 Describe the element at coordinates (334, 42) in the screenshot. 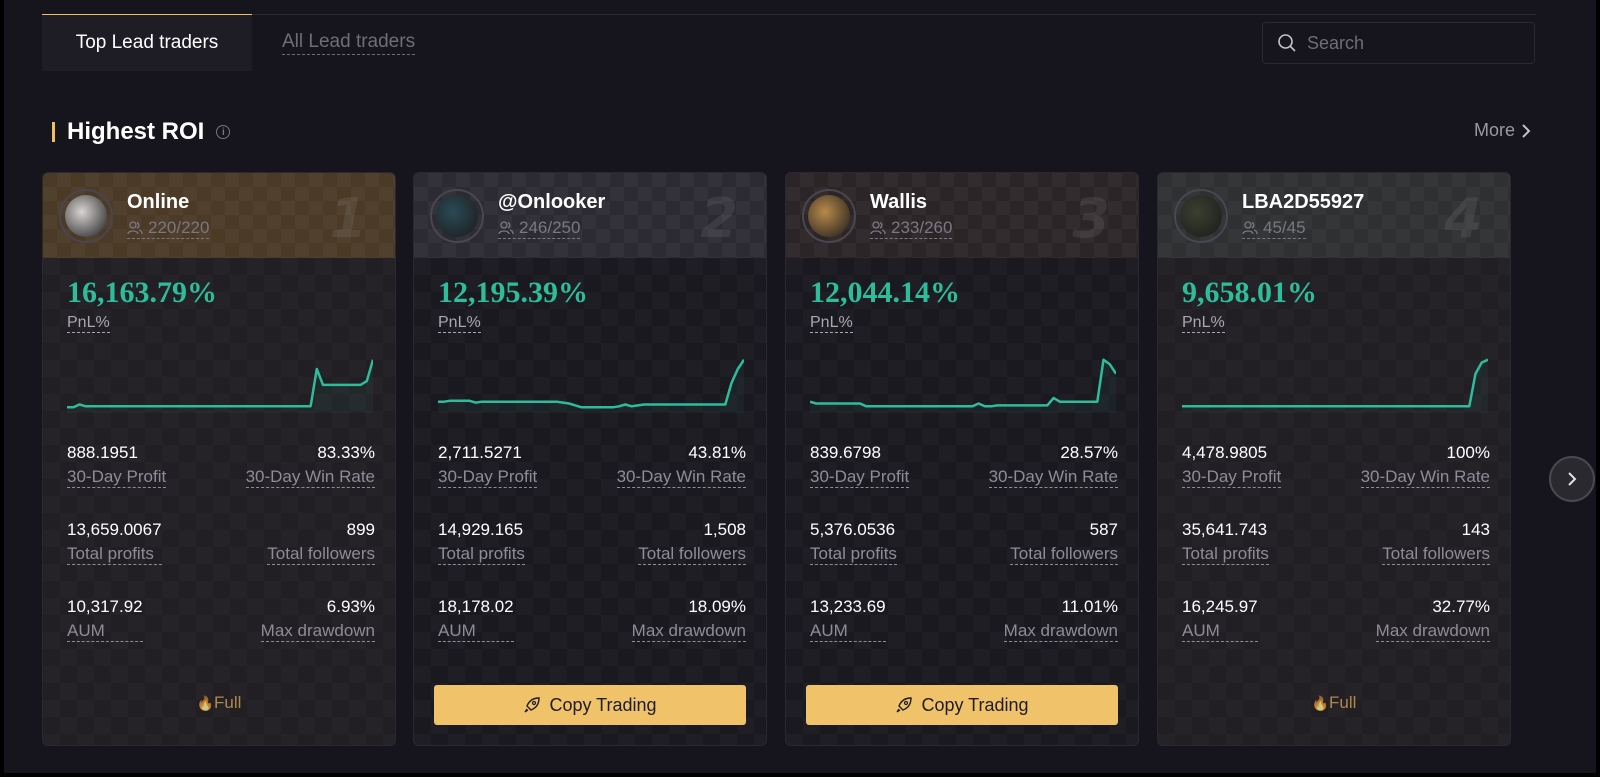

I see `tab-all-lead-traders: All Lead traders` at that location.